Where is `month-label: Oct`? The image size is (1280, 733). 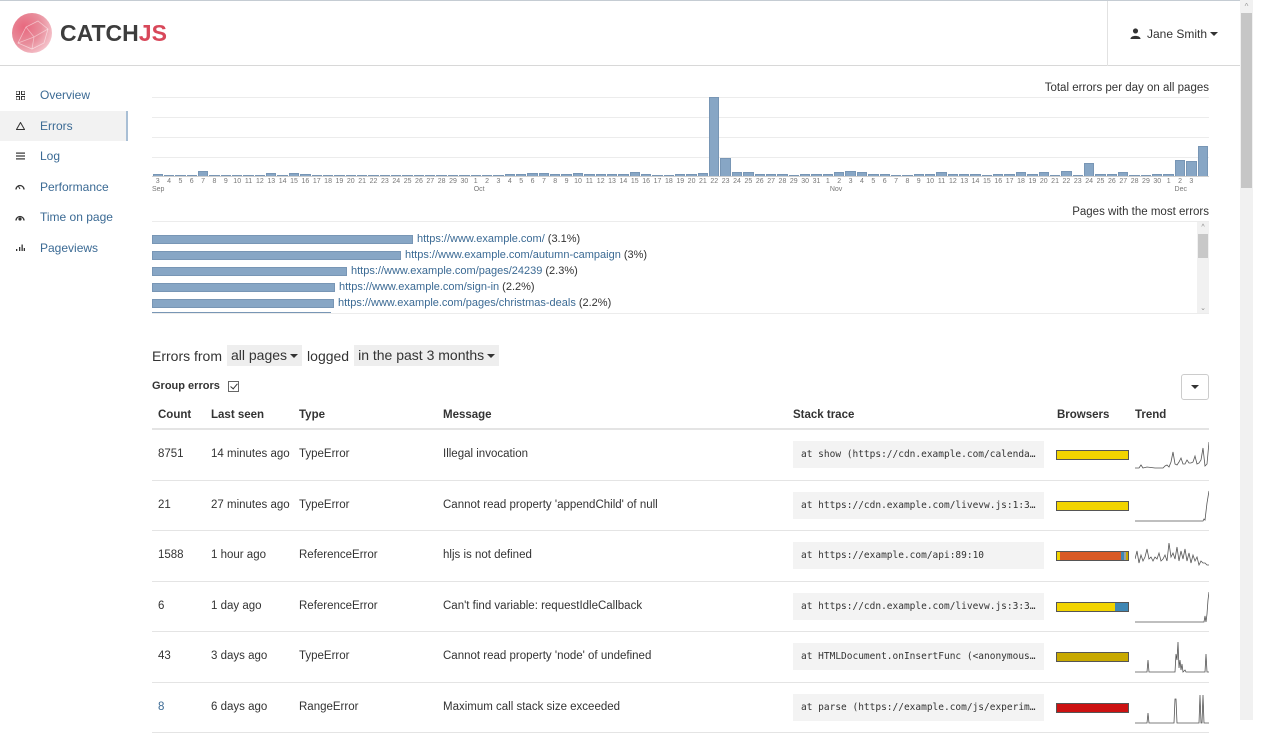
month-label: Oct is located at coordinates (479, 189).